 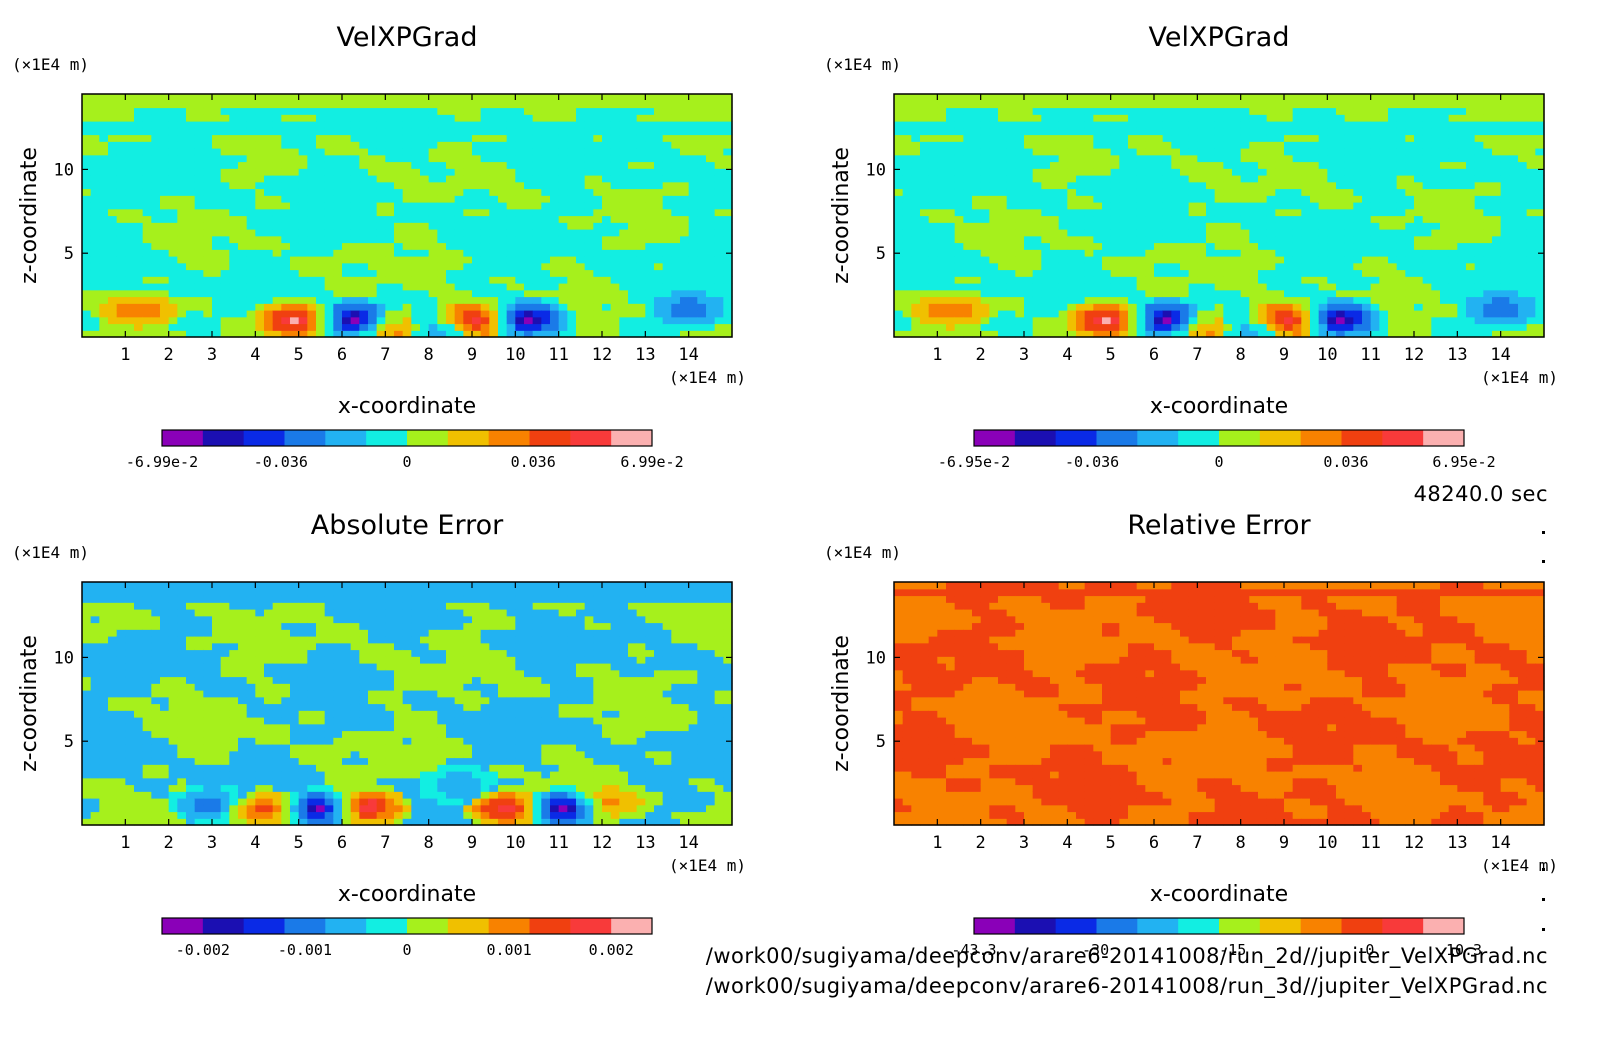 I want to click on x-tick-label: 10, so click(x=515, y=355).